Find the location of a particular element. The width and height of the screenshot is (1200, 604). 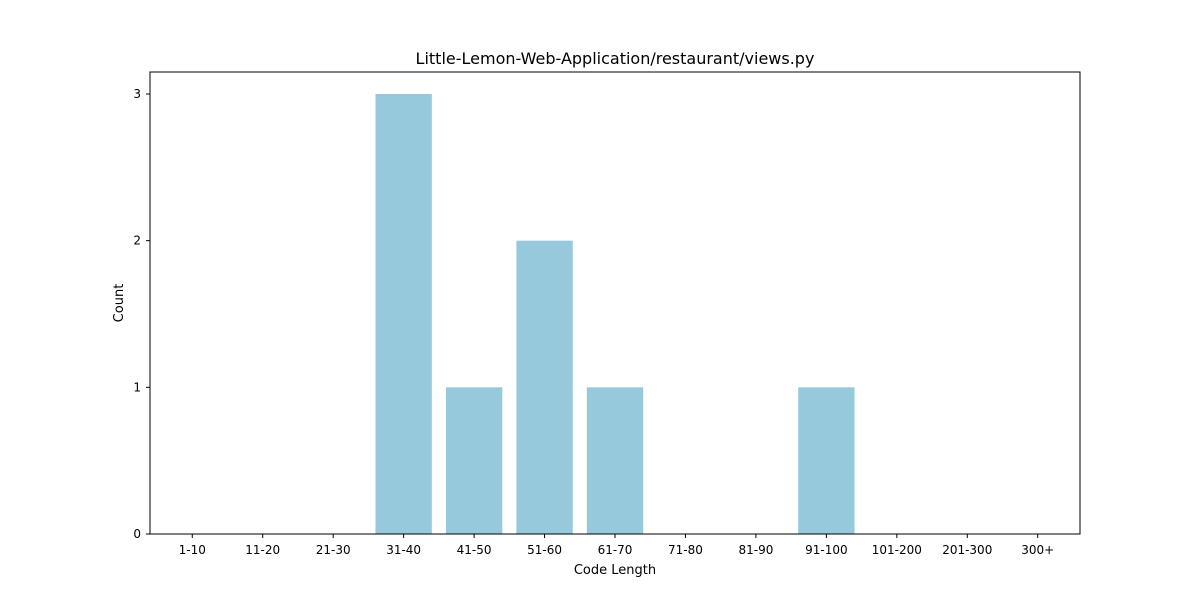

x-tick-label: 11-20 is located at coordinates (262, 550).